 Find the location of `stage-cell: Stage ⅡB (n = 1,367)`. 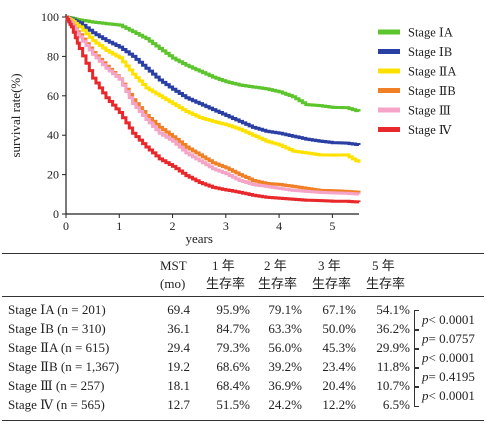

stage-cell: Stage ⅡB (n = 1,367) is located at coordinates (64, 366).